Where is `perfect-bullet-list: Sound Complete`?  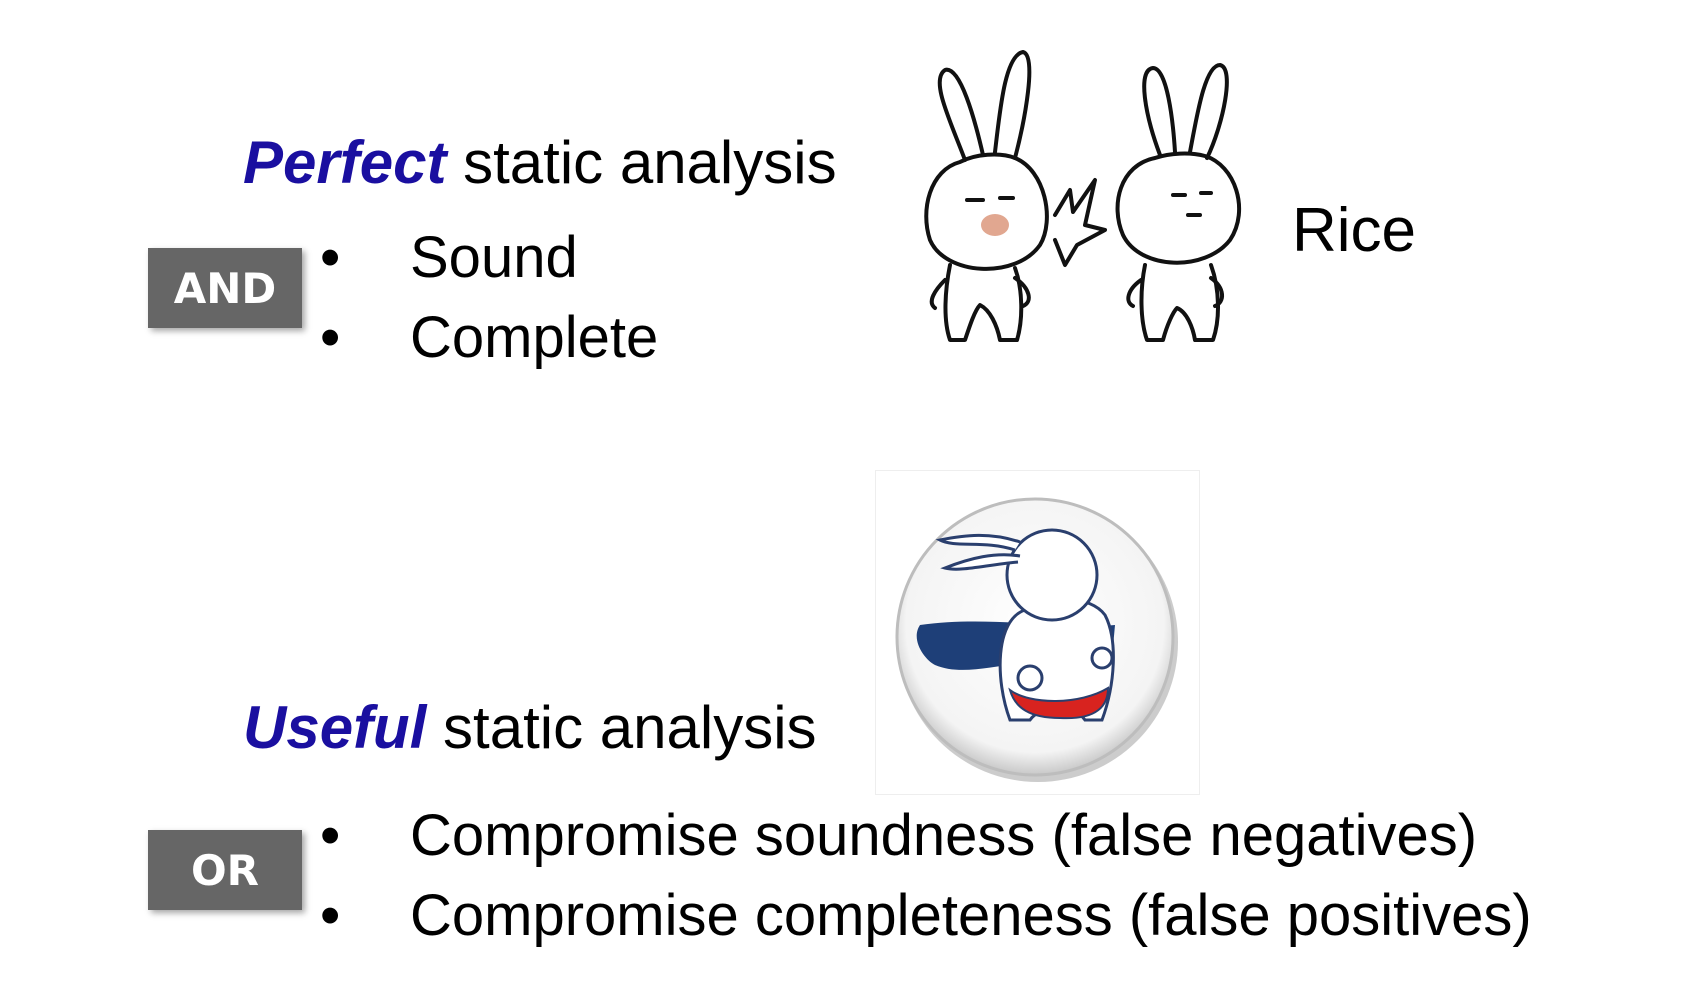 perfect-bullet-list: Sound Complete is located at coordinates (489, 298).